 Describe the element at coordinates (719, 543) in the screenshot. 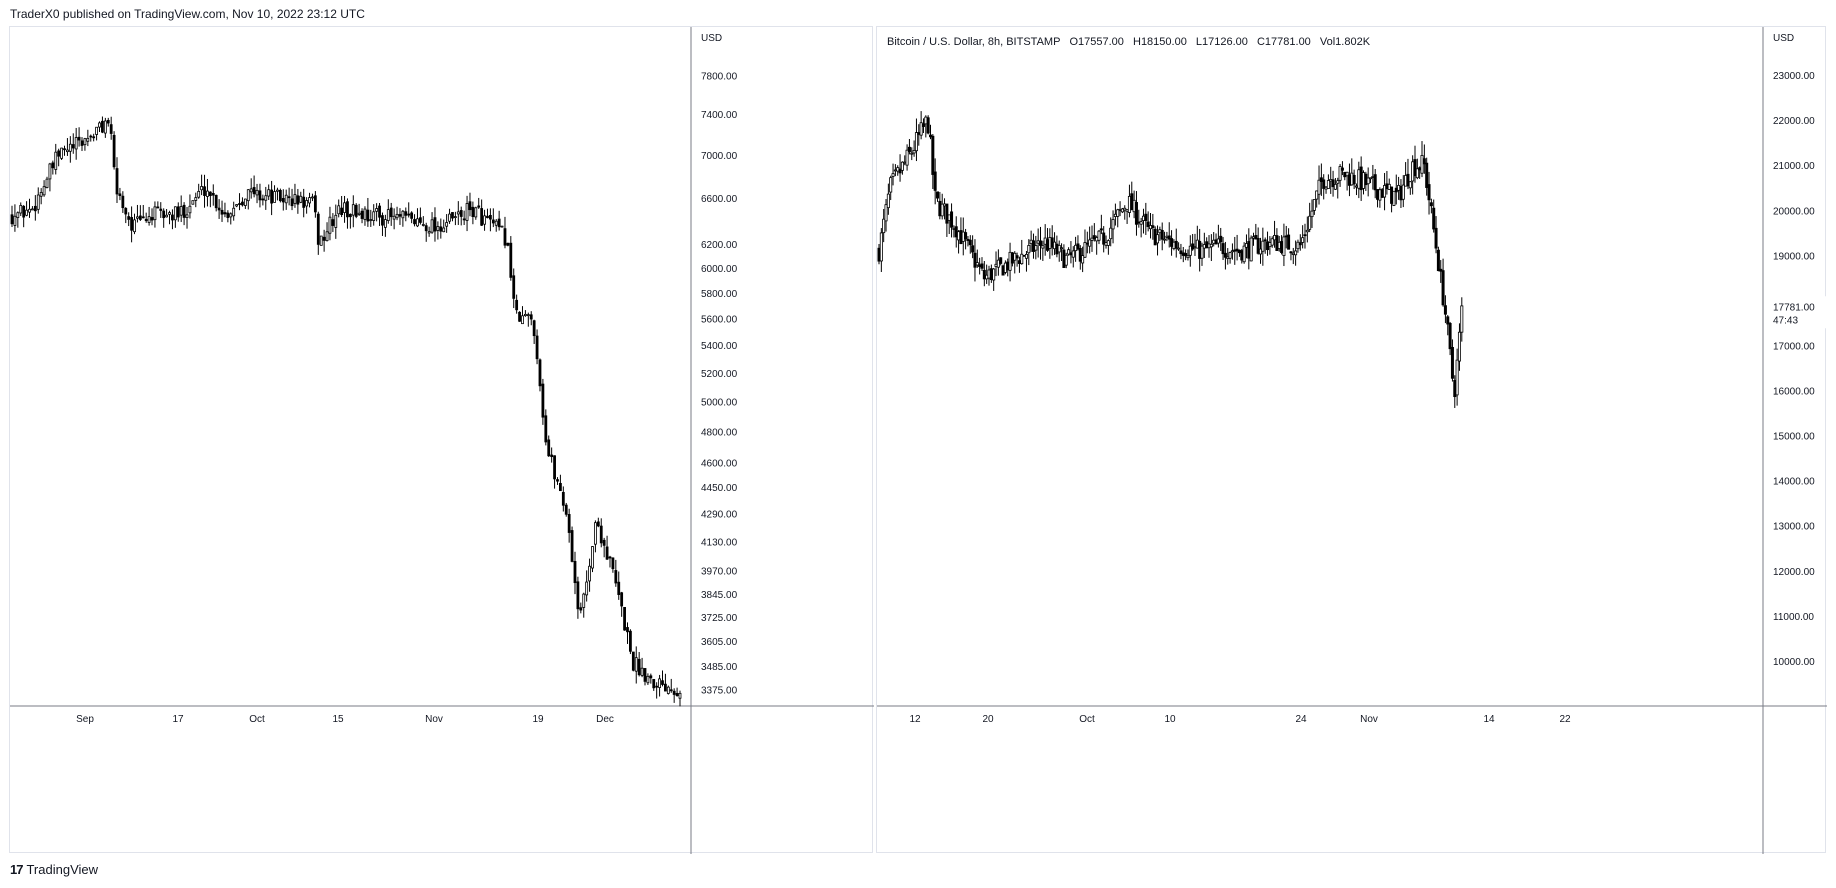

I see `y-tick-label: 4130.00` at that location.